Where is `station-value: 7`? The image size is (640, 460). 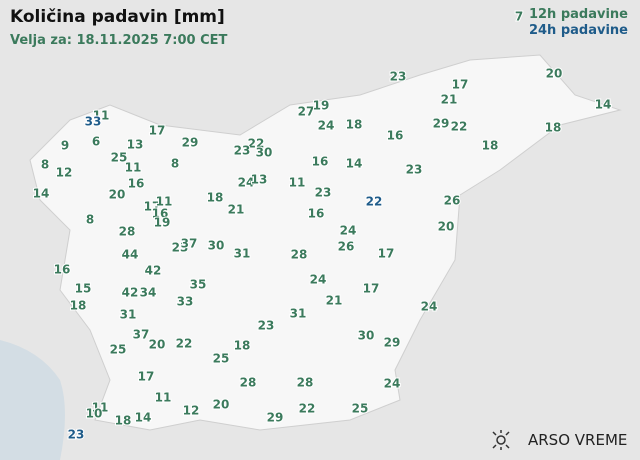
station-value: 7 is located at coordinates (519, 17).